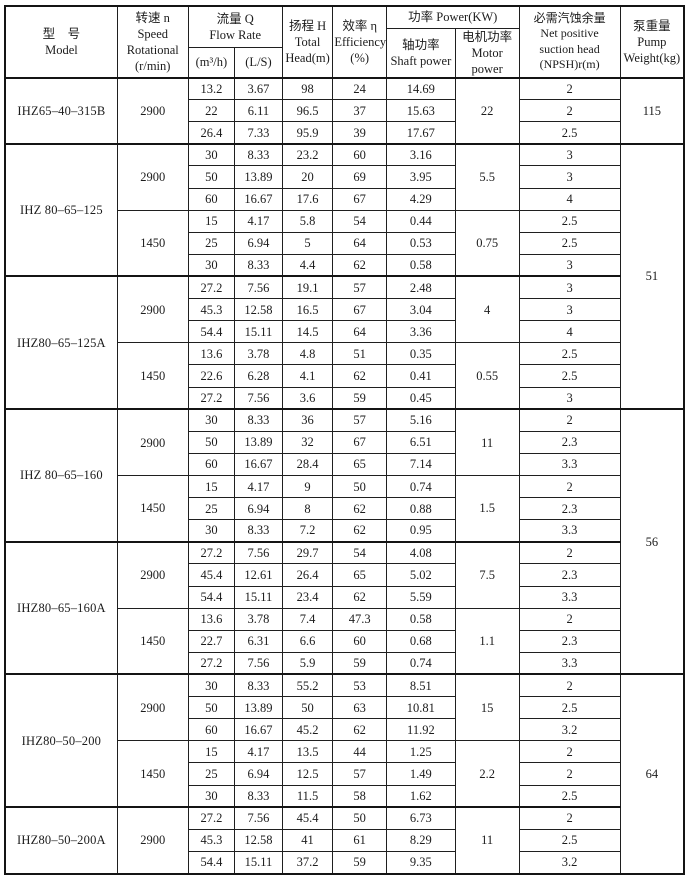  What do you see at coordinates (307, 619) in the screenshot?
I see `head-cell: 7.4` at bounding box center [307, 619].